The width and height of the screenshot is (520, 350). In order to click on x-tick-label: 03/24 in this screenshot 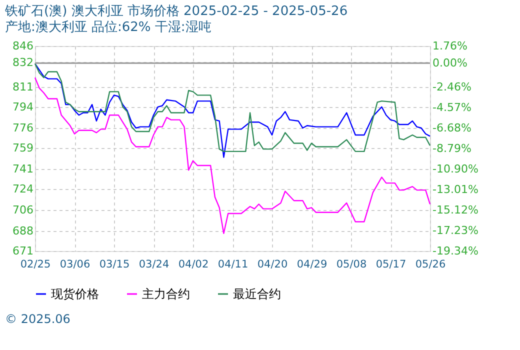, I will do `click(154, 264)`.